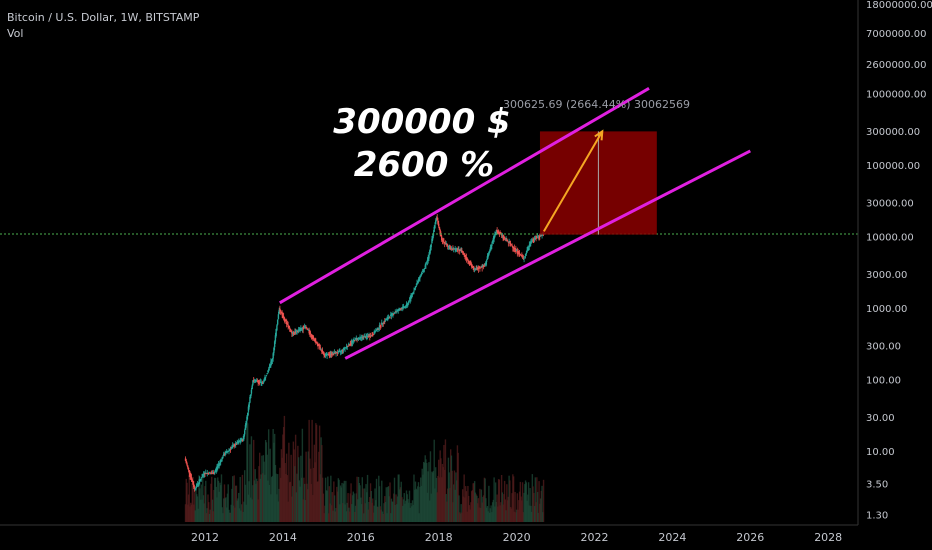  What do you see at coordinates (421, 122) in the screenshot?
I see `target-price-text: 300000 $` at bounding box center [421, 122].